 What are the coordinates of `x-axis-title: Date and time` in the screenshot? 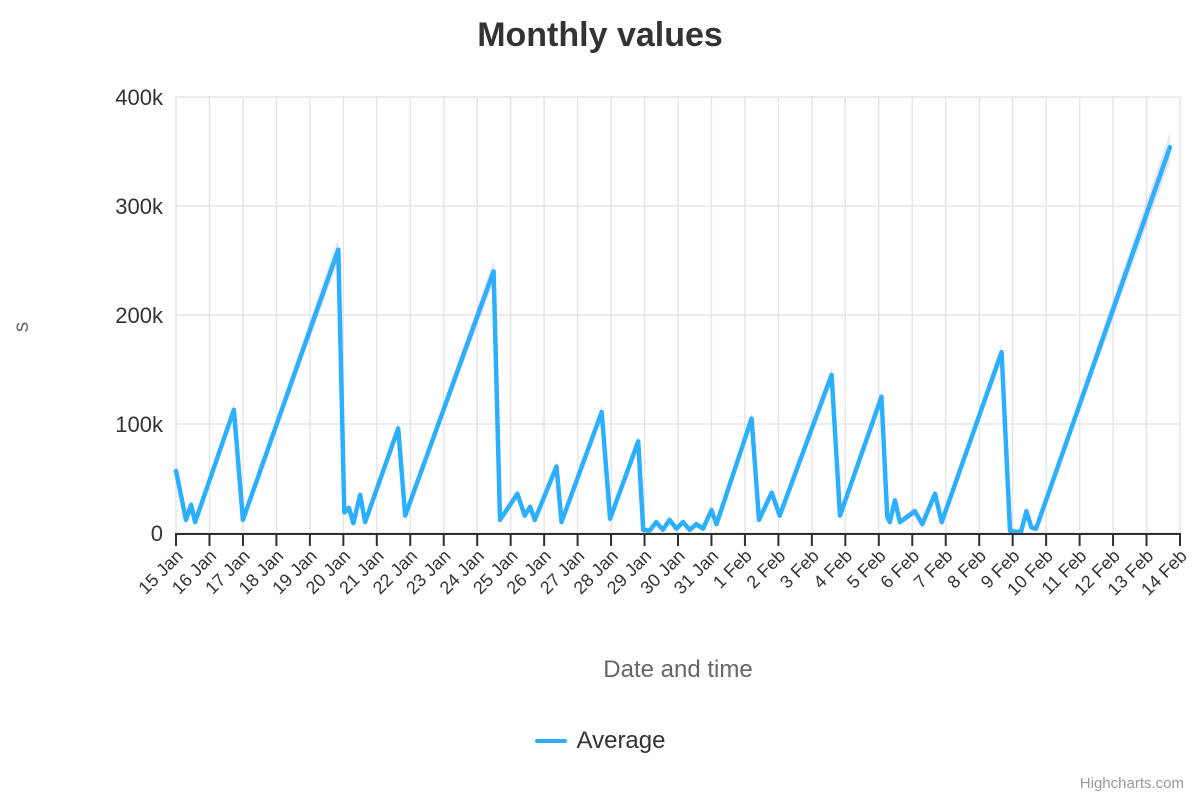 It's located at (678, 669).